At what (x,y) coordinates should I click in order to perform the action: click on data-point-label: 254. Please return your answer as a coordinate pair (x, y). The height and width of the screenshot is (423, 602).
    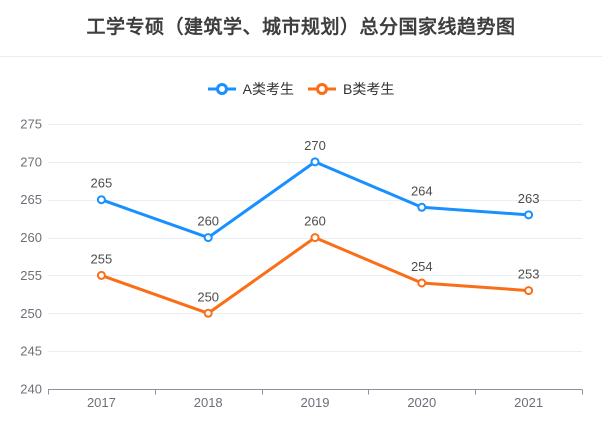
    Looking at the image, I should click on (422, 266).